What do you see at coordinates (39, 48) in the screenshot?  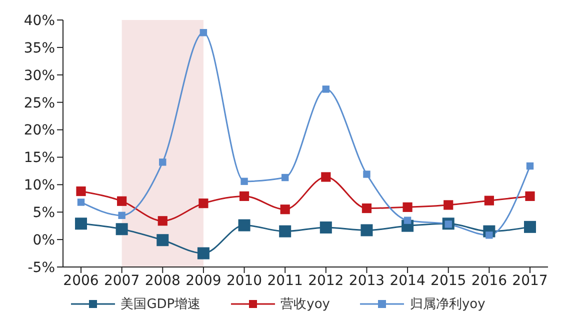 I see `y-tick-label: 35%` at bounding box center [39, 48].